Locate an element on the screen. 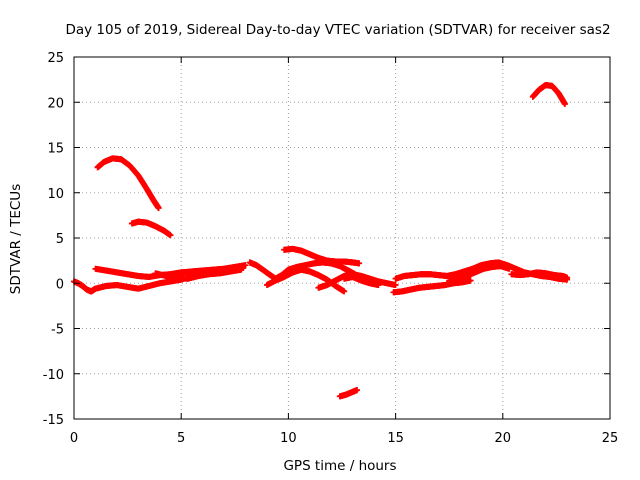  y-tick-label: 25 is located at coordinates (55, 58).